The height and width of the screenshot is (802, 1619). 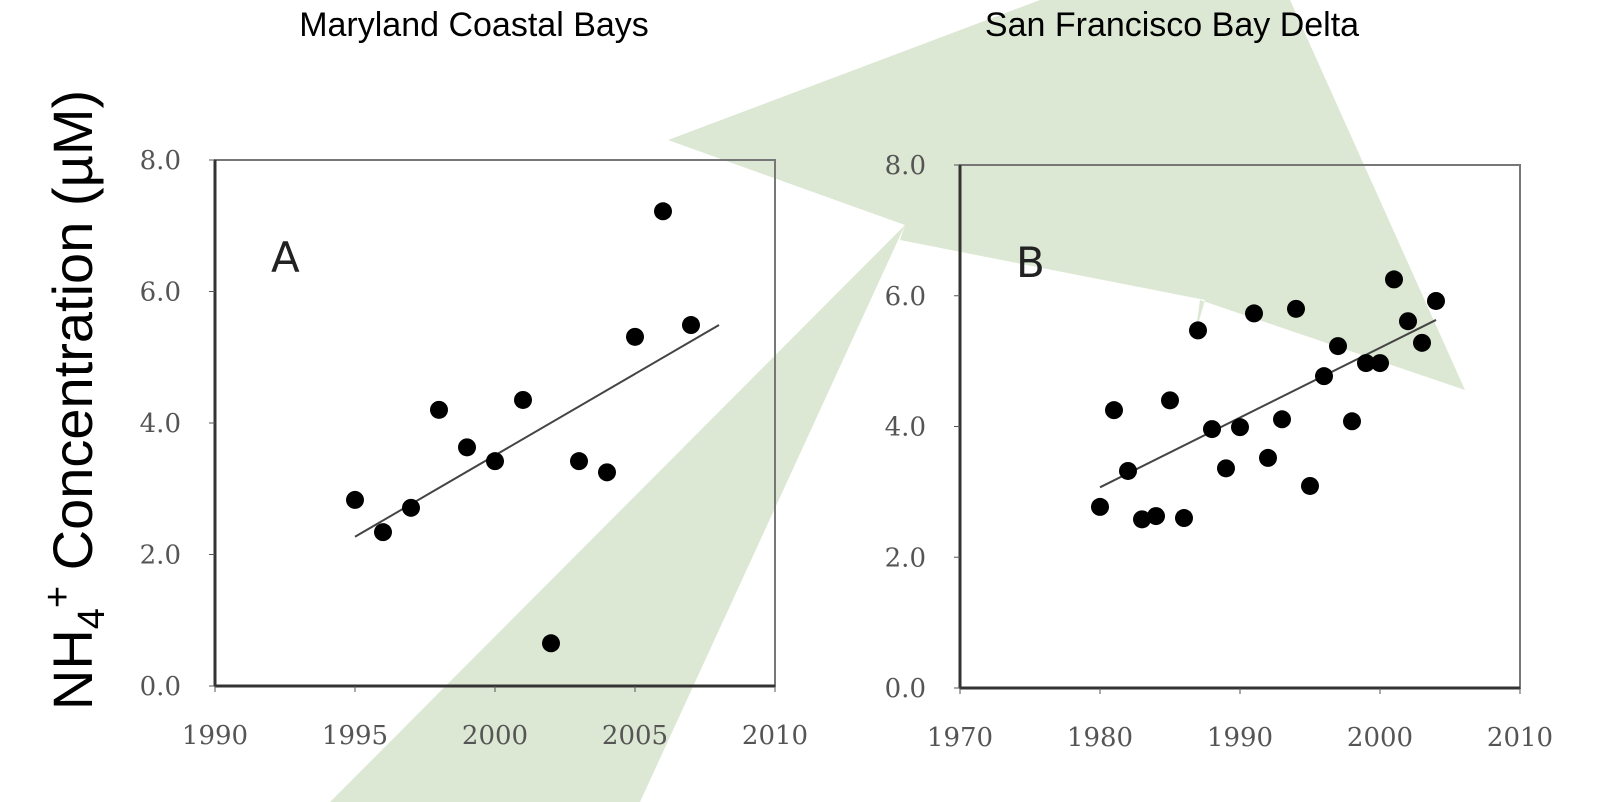 What do you see at coordinates (1100, 738) in the screenshot?
I see `x-tick-label: 1980` at bounding box center [1100, 738].